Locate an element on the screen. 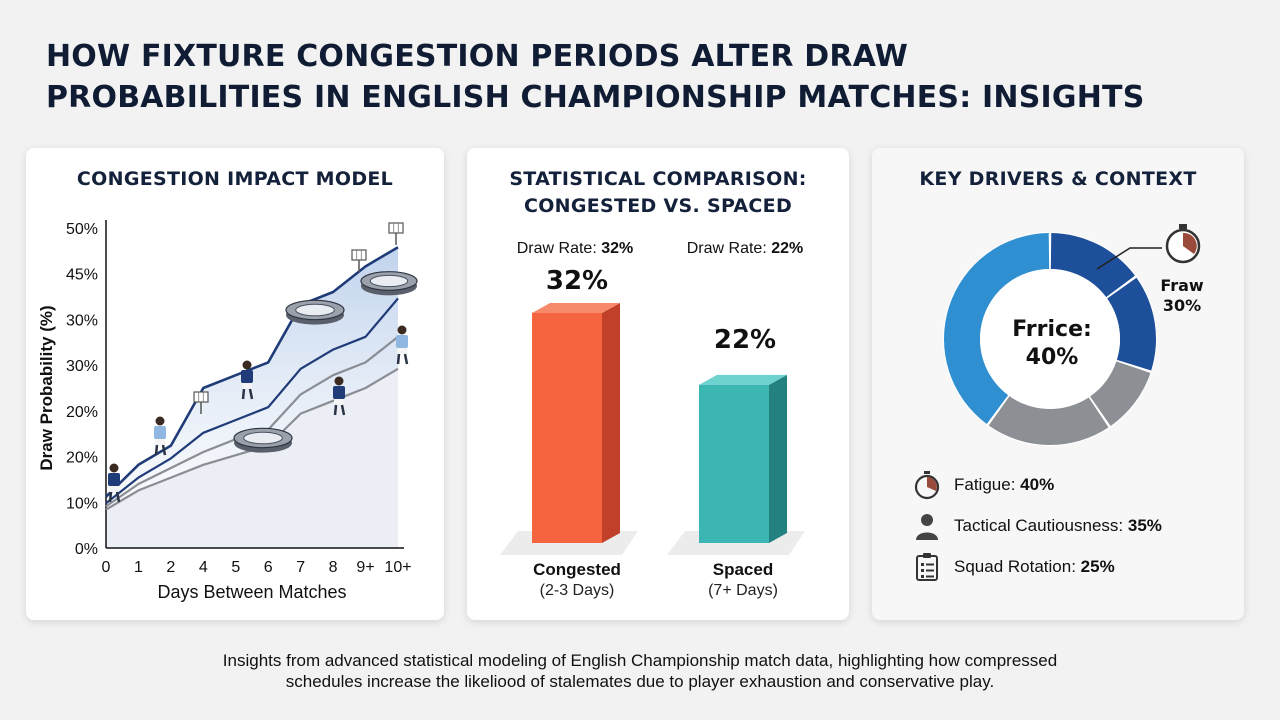 The image size is (1280, 720). donut-hole is located at coordinates (1050, 339).